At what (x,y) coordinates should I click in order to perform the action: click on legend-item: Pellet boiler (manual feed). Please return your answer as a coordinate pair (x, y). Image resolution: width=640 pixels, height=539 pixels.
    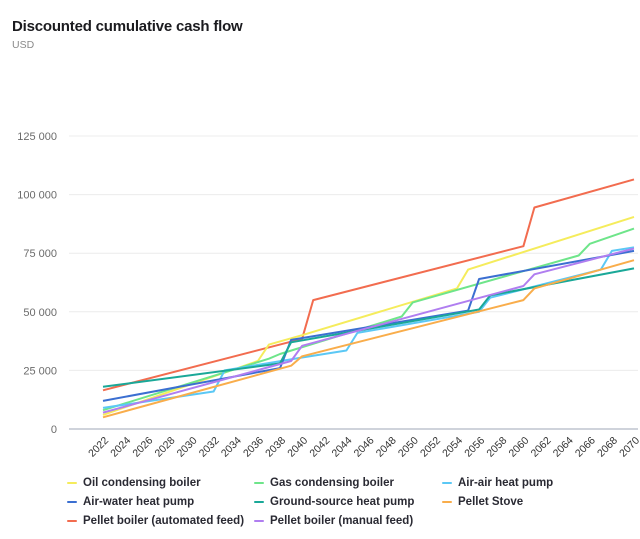
    Looking at the image, I should click on (333, 521).